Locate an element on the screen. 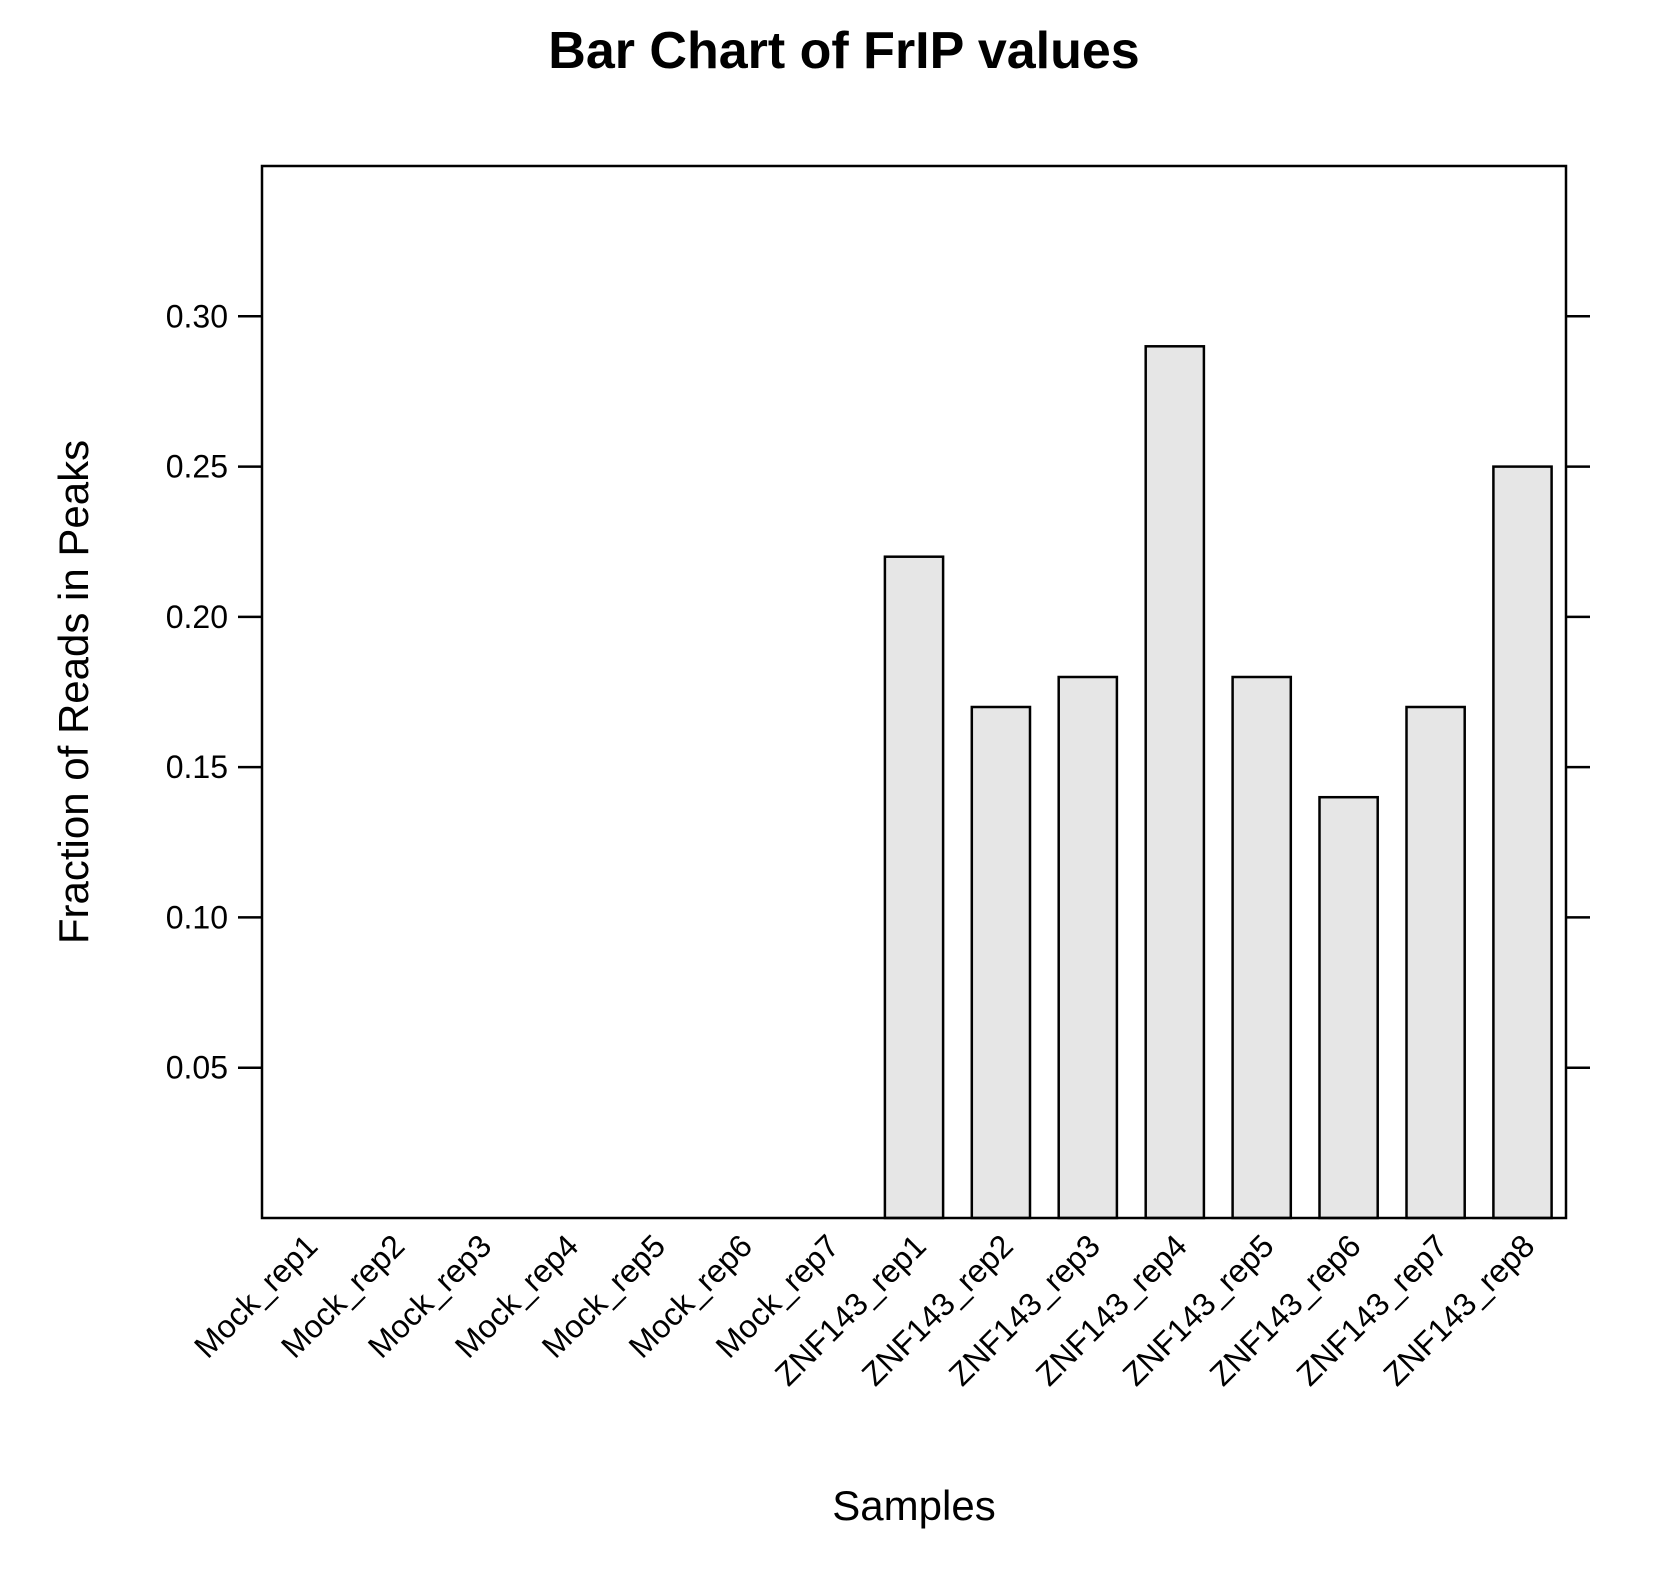  bar-znf143-rep3 is located at coordinates (1088, 947).